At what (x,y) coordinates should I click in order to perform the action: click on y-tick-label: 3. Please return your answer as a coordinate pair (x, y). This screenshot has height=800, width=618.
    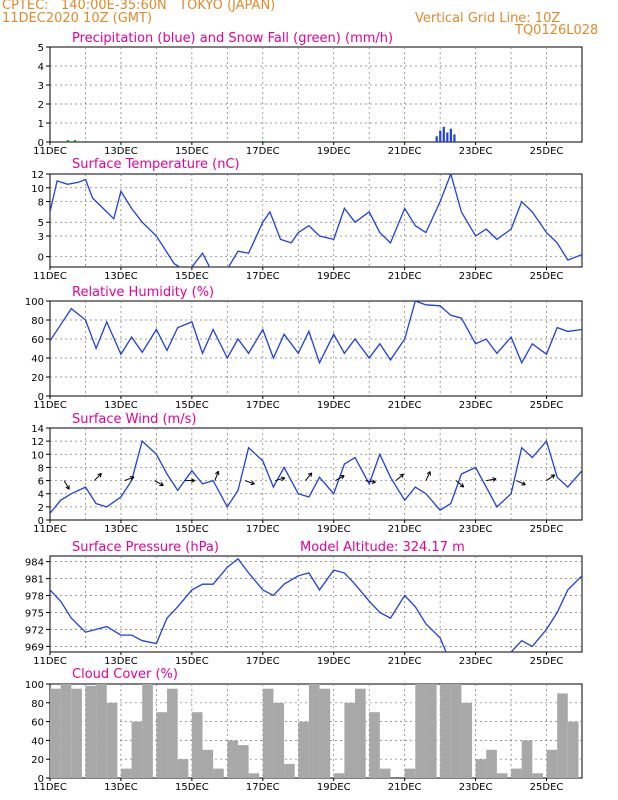
    Looking at the image, I should click on (41, 237).